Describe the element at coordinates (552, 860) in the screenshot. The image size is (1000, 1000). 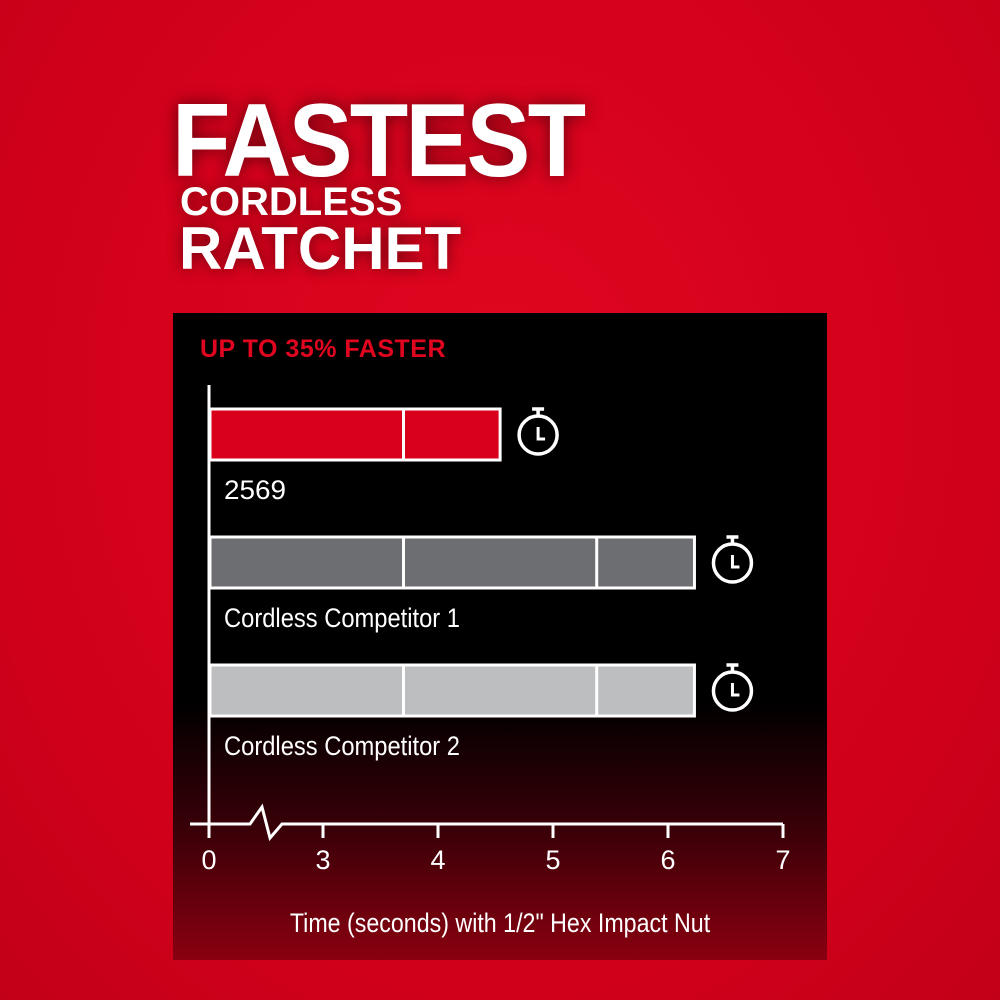
I see `x-tick-label: 5` at that location.